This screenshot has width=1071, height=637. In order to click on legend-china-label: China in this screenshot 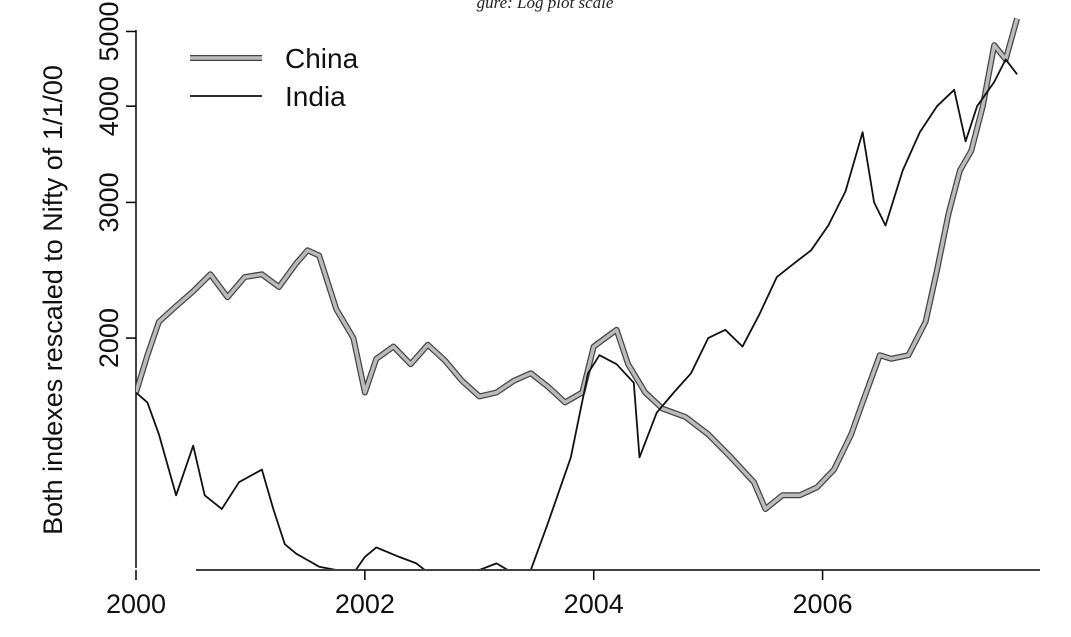, I will do `click(322, 58)`.